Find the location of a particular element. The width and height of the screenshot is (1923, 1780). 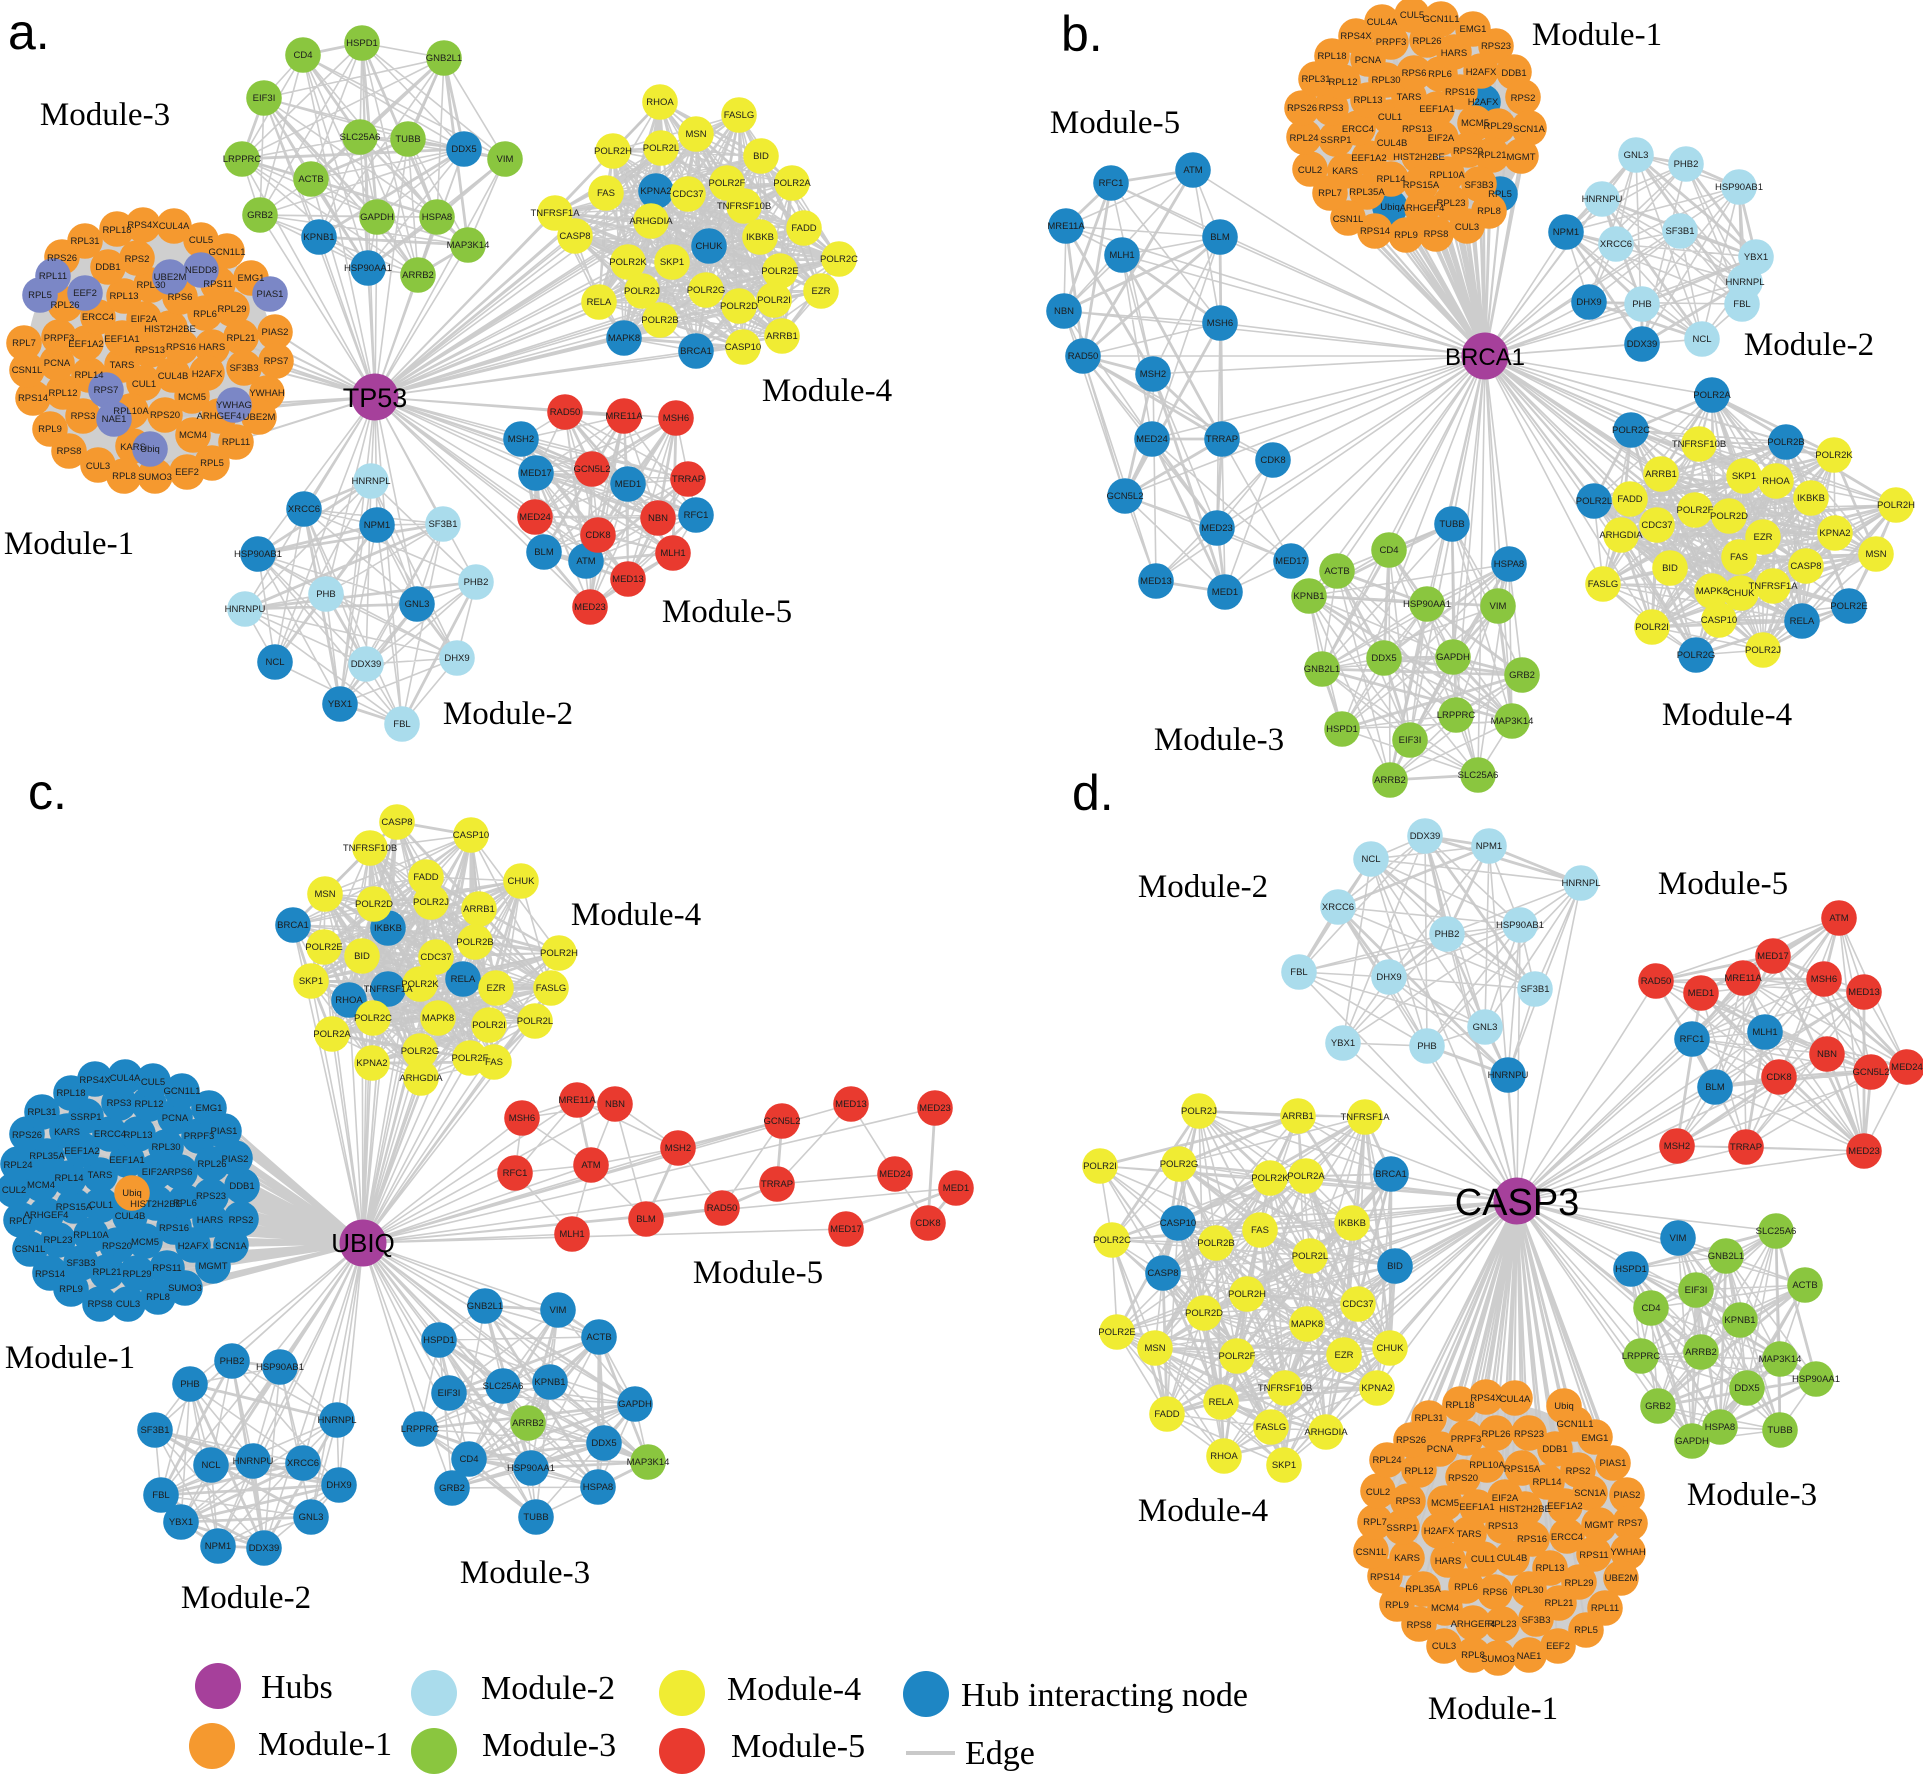

svg-text: EIF3I is located at coordinates (264, 98).